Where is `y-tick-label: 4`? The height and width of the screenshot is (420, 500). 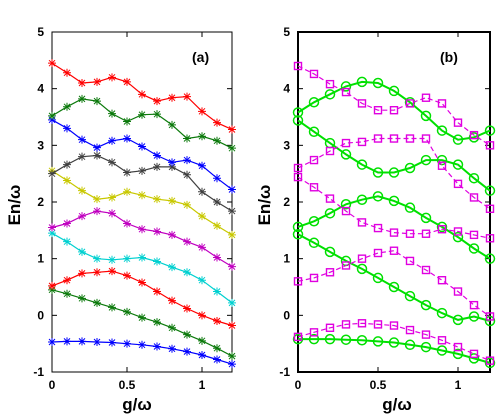
y-tick-label: 4 is located at coordinates (286, 89).